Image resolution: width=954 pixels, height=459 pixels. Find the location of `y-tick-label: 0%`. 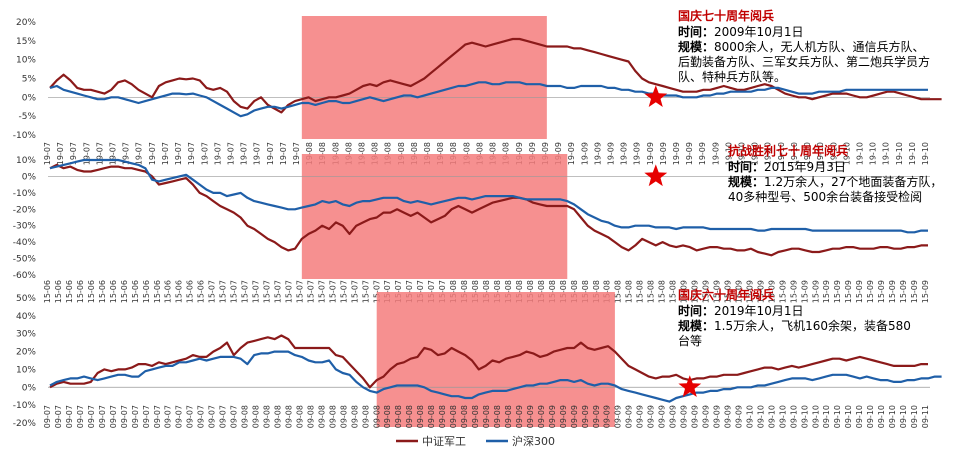

y-tick-label: 0% is located at coordinates (29, 98).